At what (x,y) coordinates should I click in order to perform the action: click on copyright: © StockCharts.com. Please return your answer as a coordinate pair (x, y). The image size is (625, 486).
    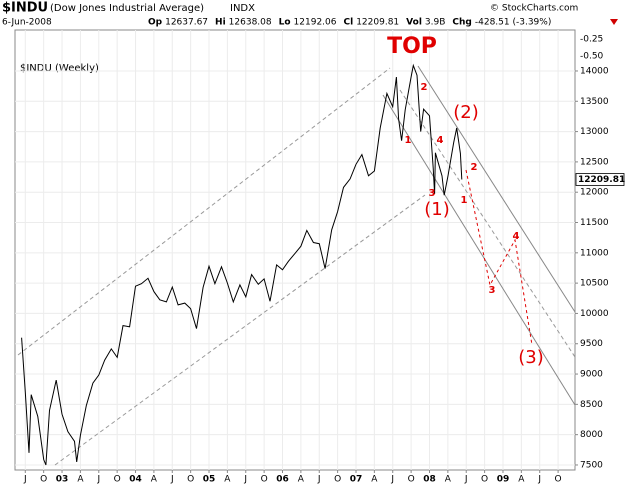
    Looking at the image, I should click on (534, 9).